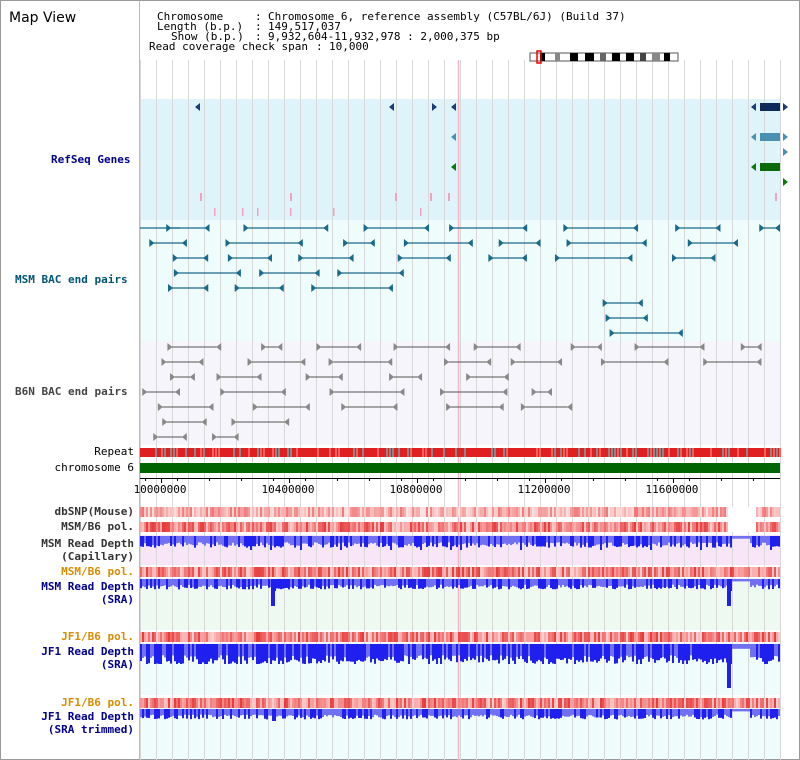  Describe the element at coordinates (91, 159) in the screenshot. I see `track-label-refseq: RefSeq Genes` at that location.